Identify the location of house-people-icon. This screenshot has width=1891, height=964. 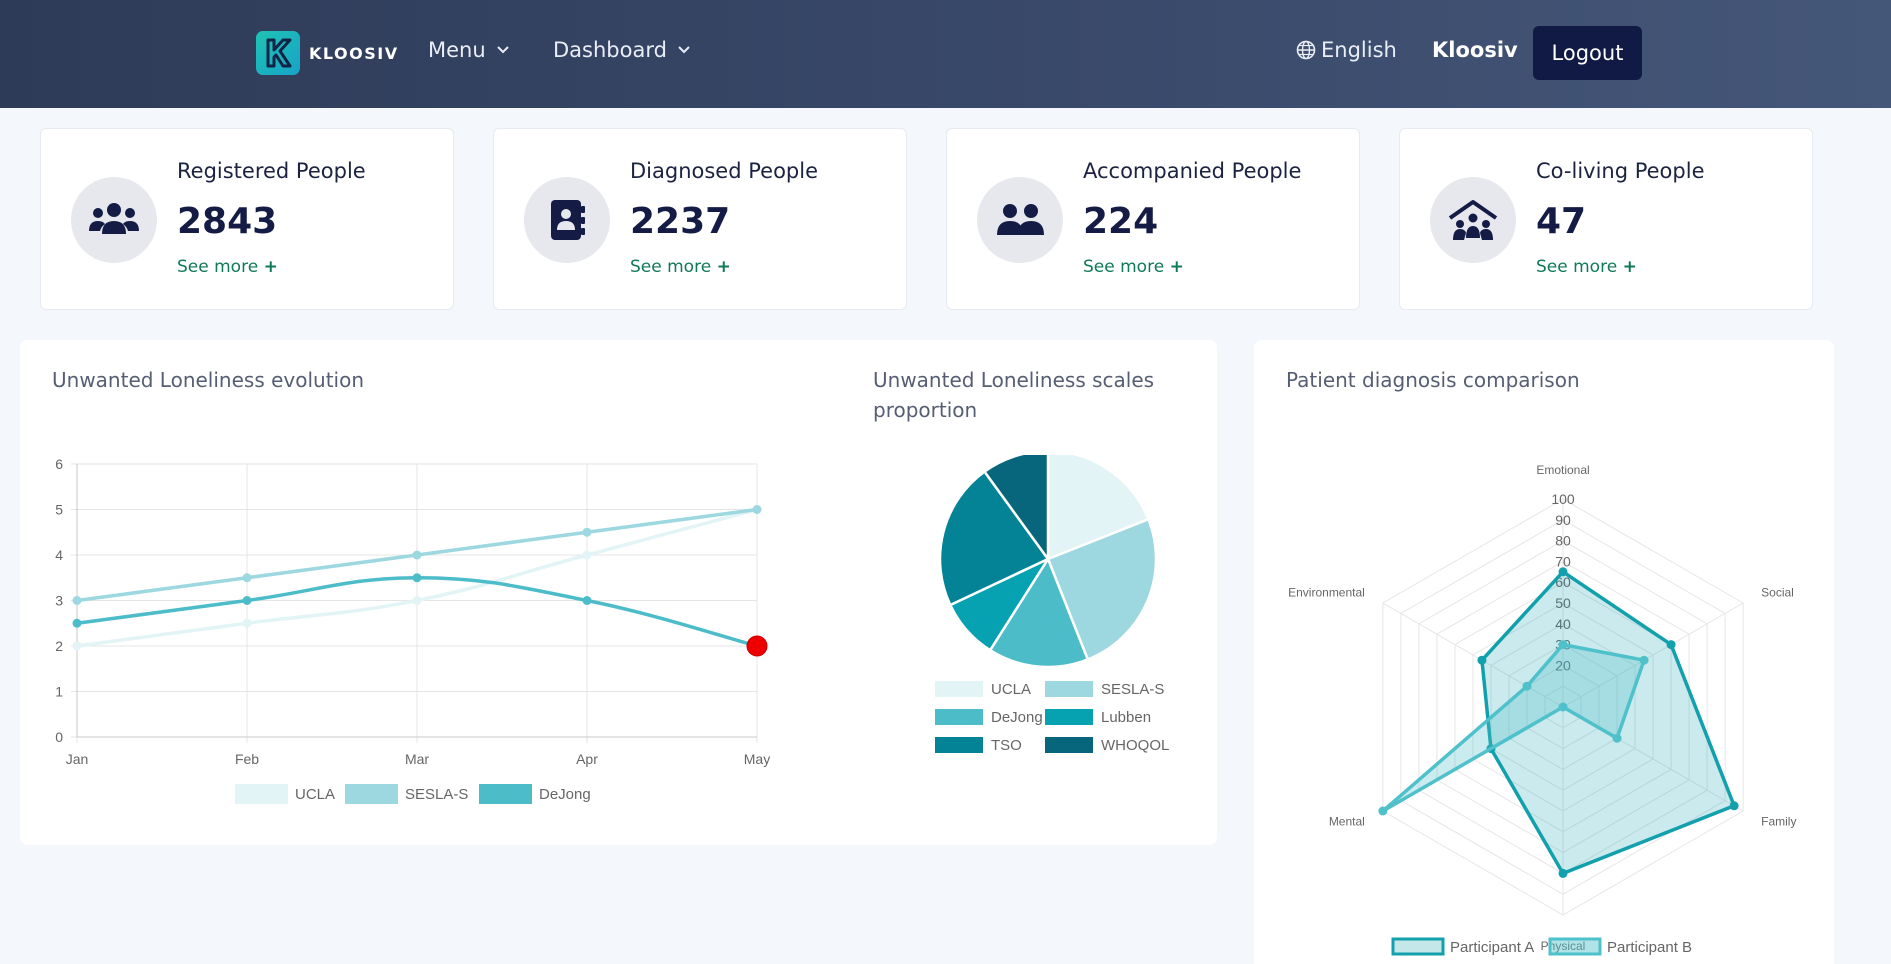
(1473, 220).